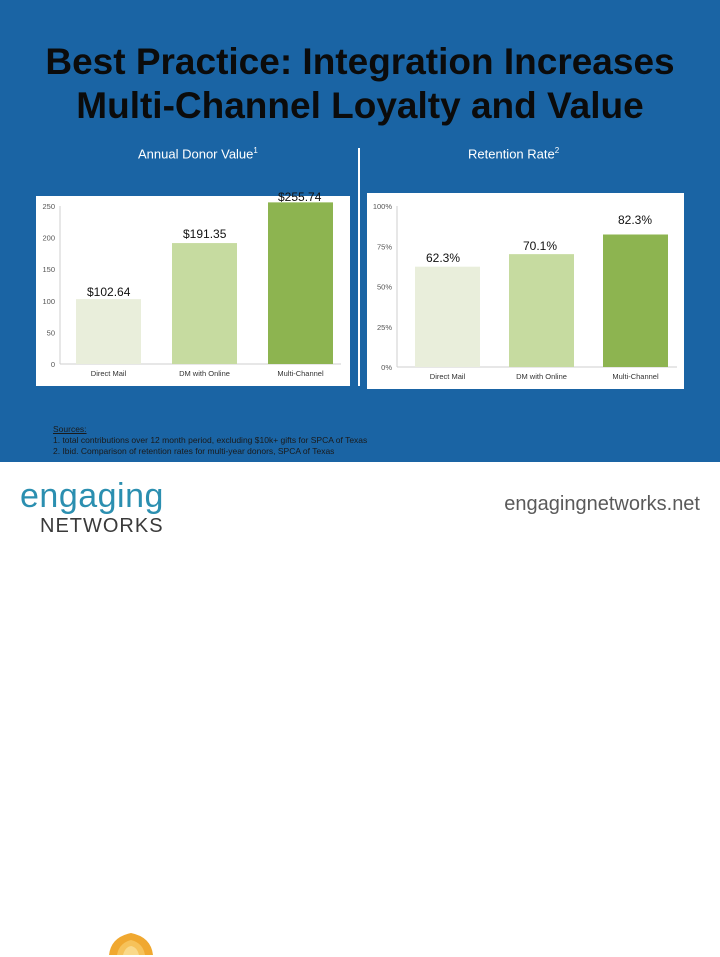  I want to click on donor-value-category-label: DM with Online, so click(204, 373).